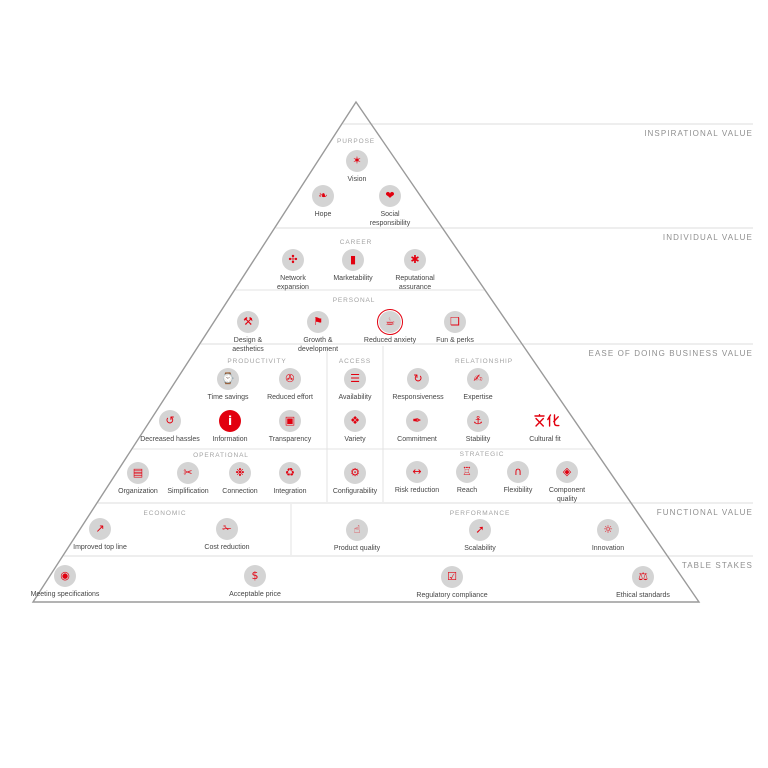  I want to click on item-label-design-aesthetics: Design & aesthetics, so click(248, 345).